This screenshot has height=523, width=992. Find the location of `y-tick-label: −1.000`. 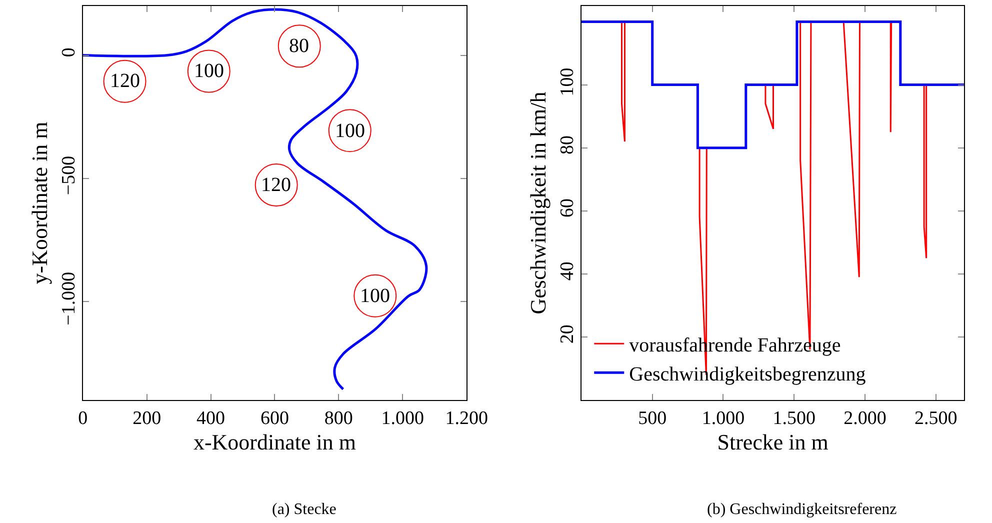

y-tick-label: −1.000 is located at coordinates (69, 299).